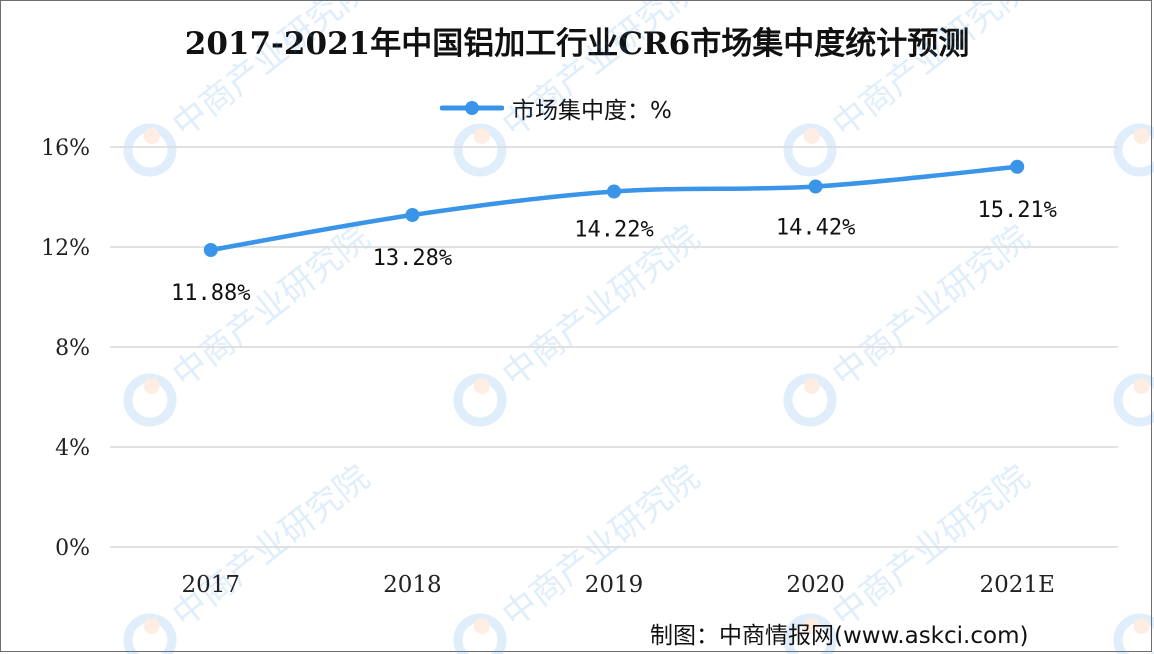  I want to click on legend-label: 市场集中度：%, so click(592, 111).